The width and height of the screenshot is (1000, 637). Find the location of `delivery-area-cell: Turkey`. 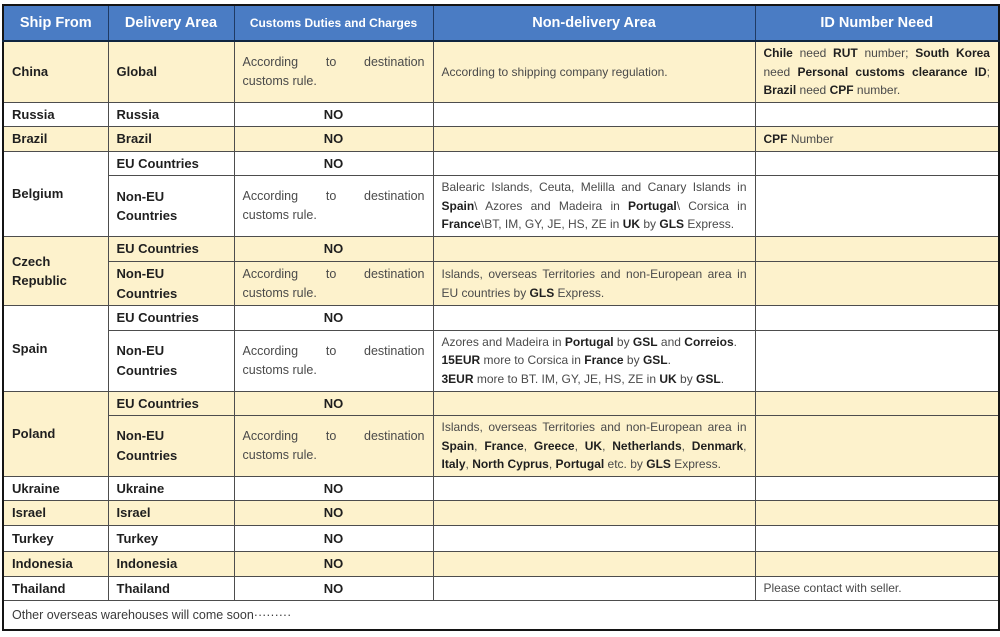

delivery-area-cell: Turkey is located at coordinates (171, 538).